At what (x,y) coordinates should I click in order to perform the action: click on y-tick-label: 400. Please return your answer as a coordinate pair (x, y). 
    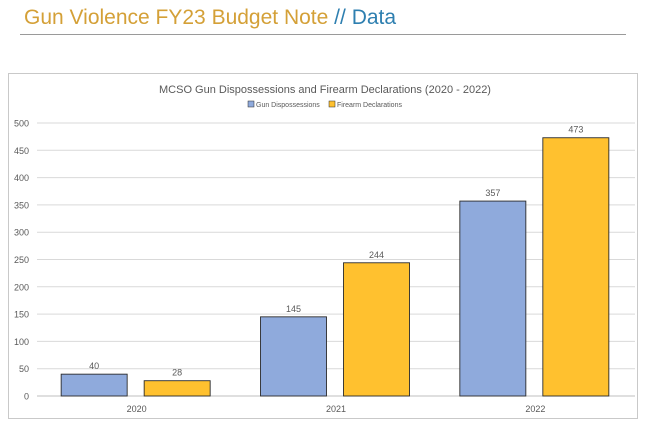
    Looking at the image, I should click on (21, 178).